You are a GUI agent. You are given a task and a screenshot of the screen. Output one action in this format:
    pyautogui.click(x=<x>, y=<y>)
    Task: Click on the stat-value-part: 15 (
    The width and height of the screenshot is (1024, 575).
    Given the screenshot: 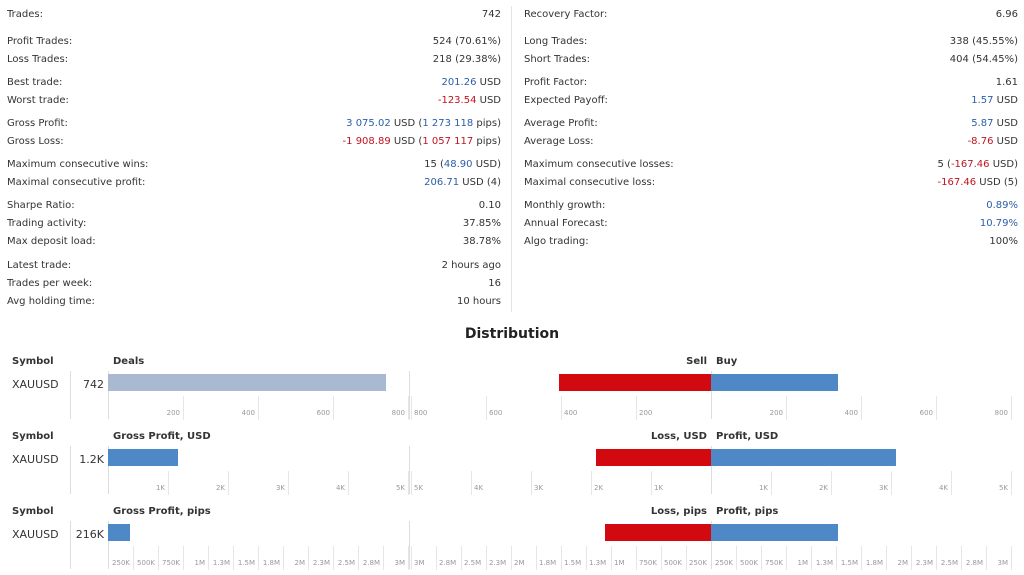 What is the action you would take?
    pyautogui.click(x=434, y=164)
    